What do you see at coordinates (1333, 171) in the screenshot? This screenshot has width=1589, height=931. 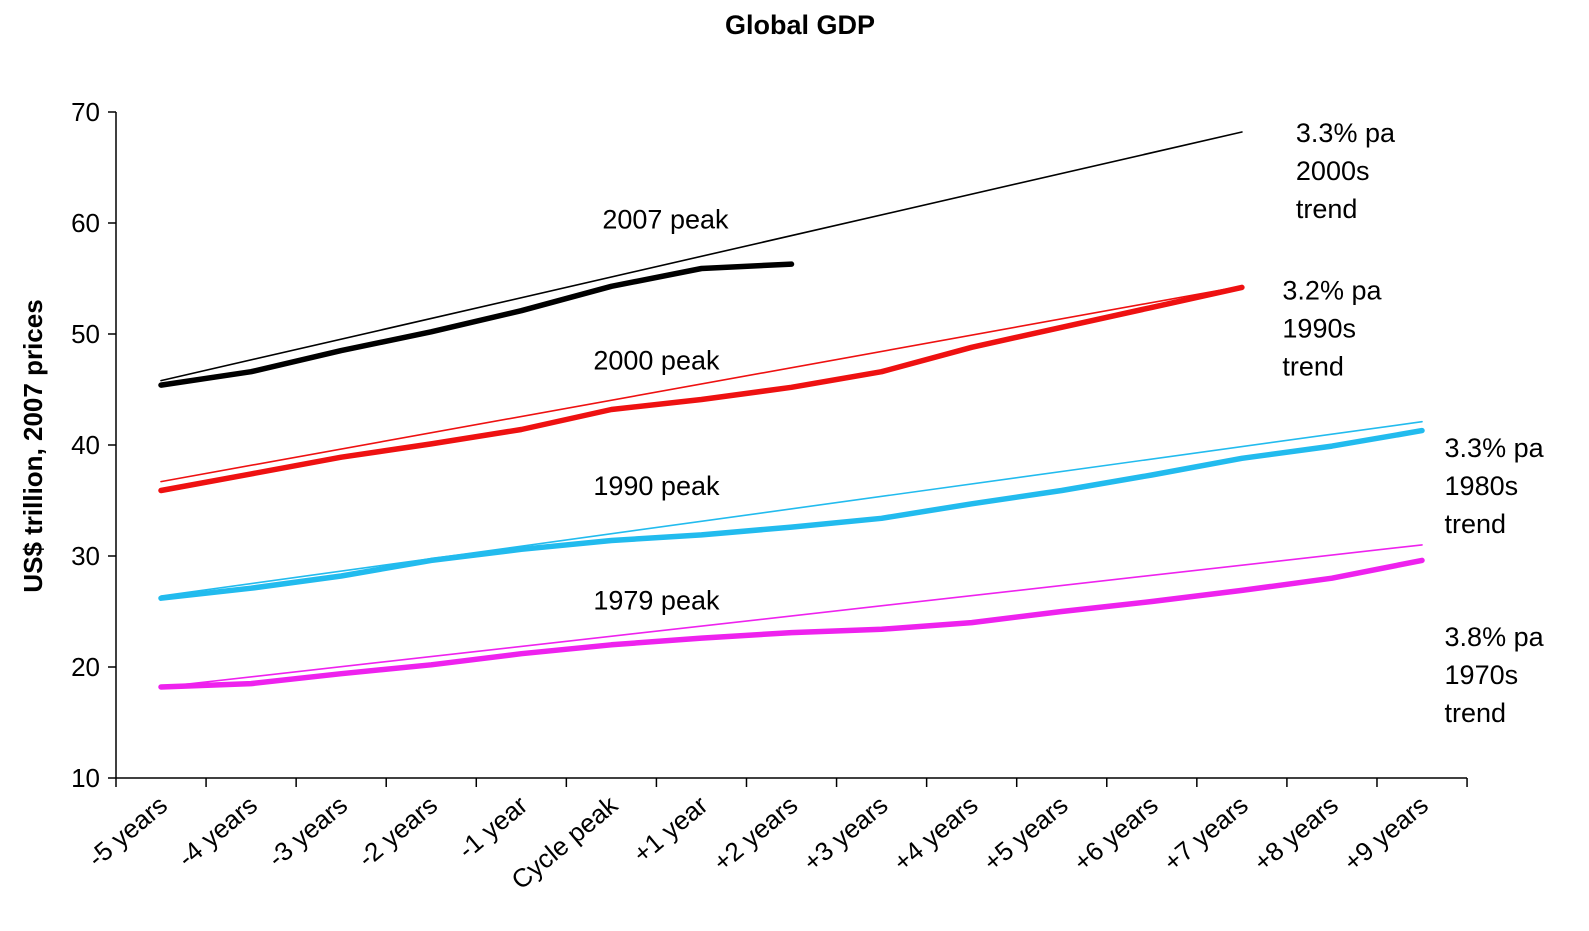 I see `annotation-line: 2000s` at bounding box center [1333, 171].